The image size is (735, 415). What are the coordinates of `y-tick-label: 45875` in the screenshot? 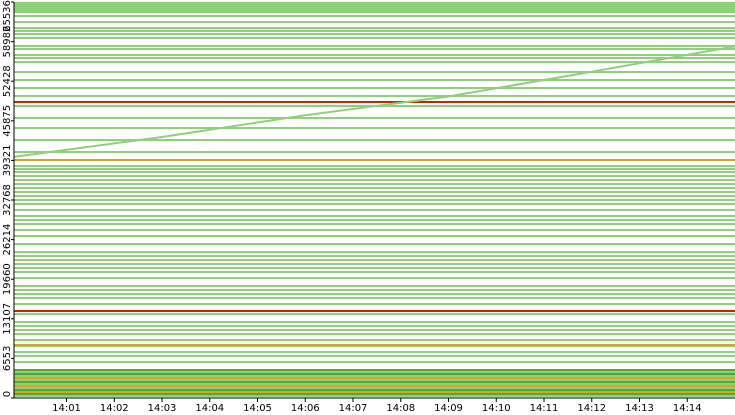 It's located at (7, 121).